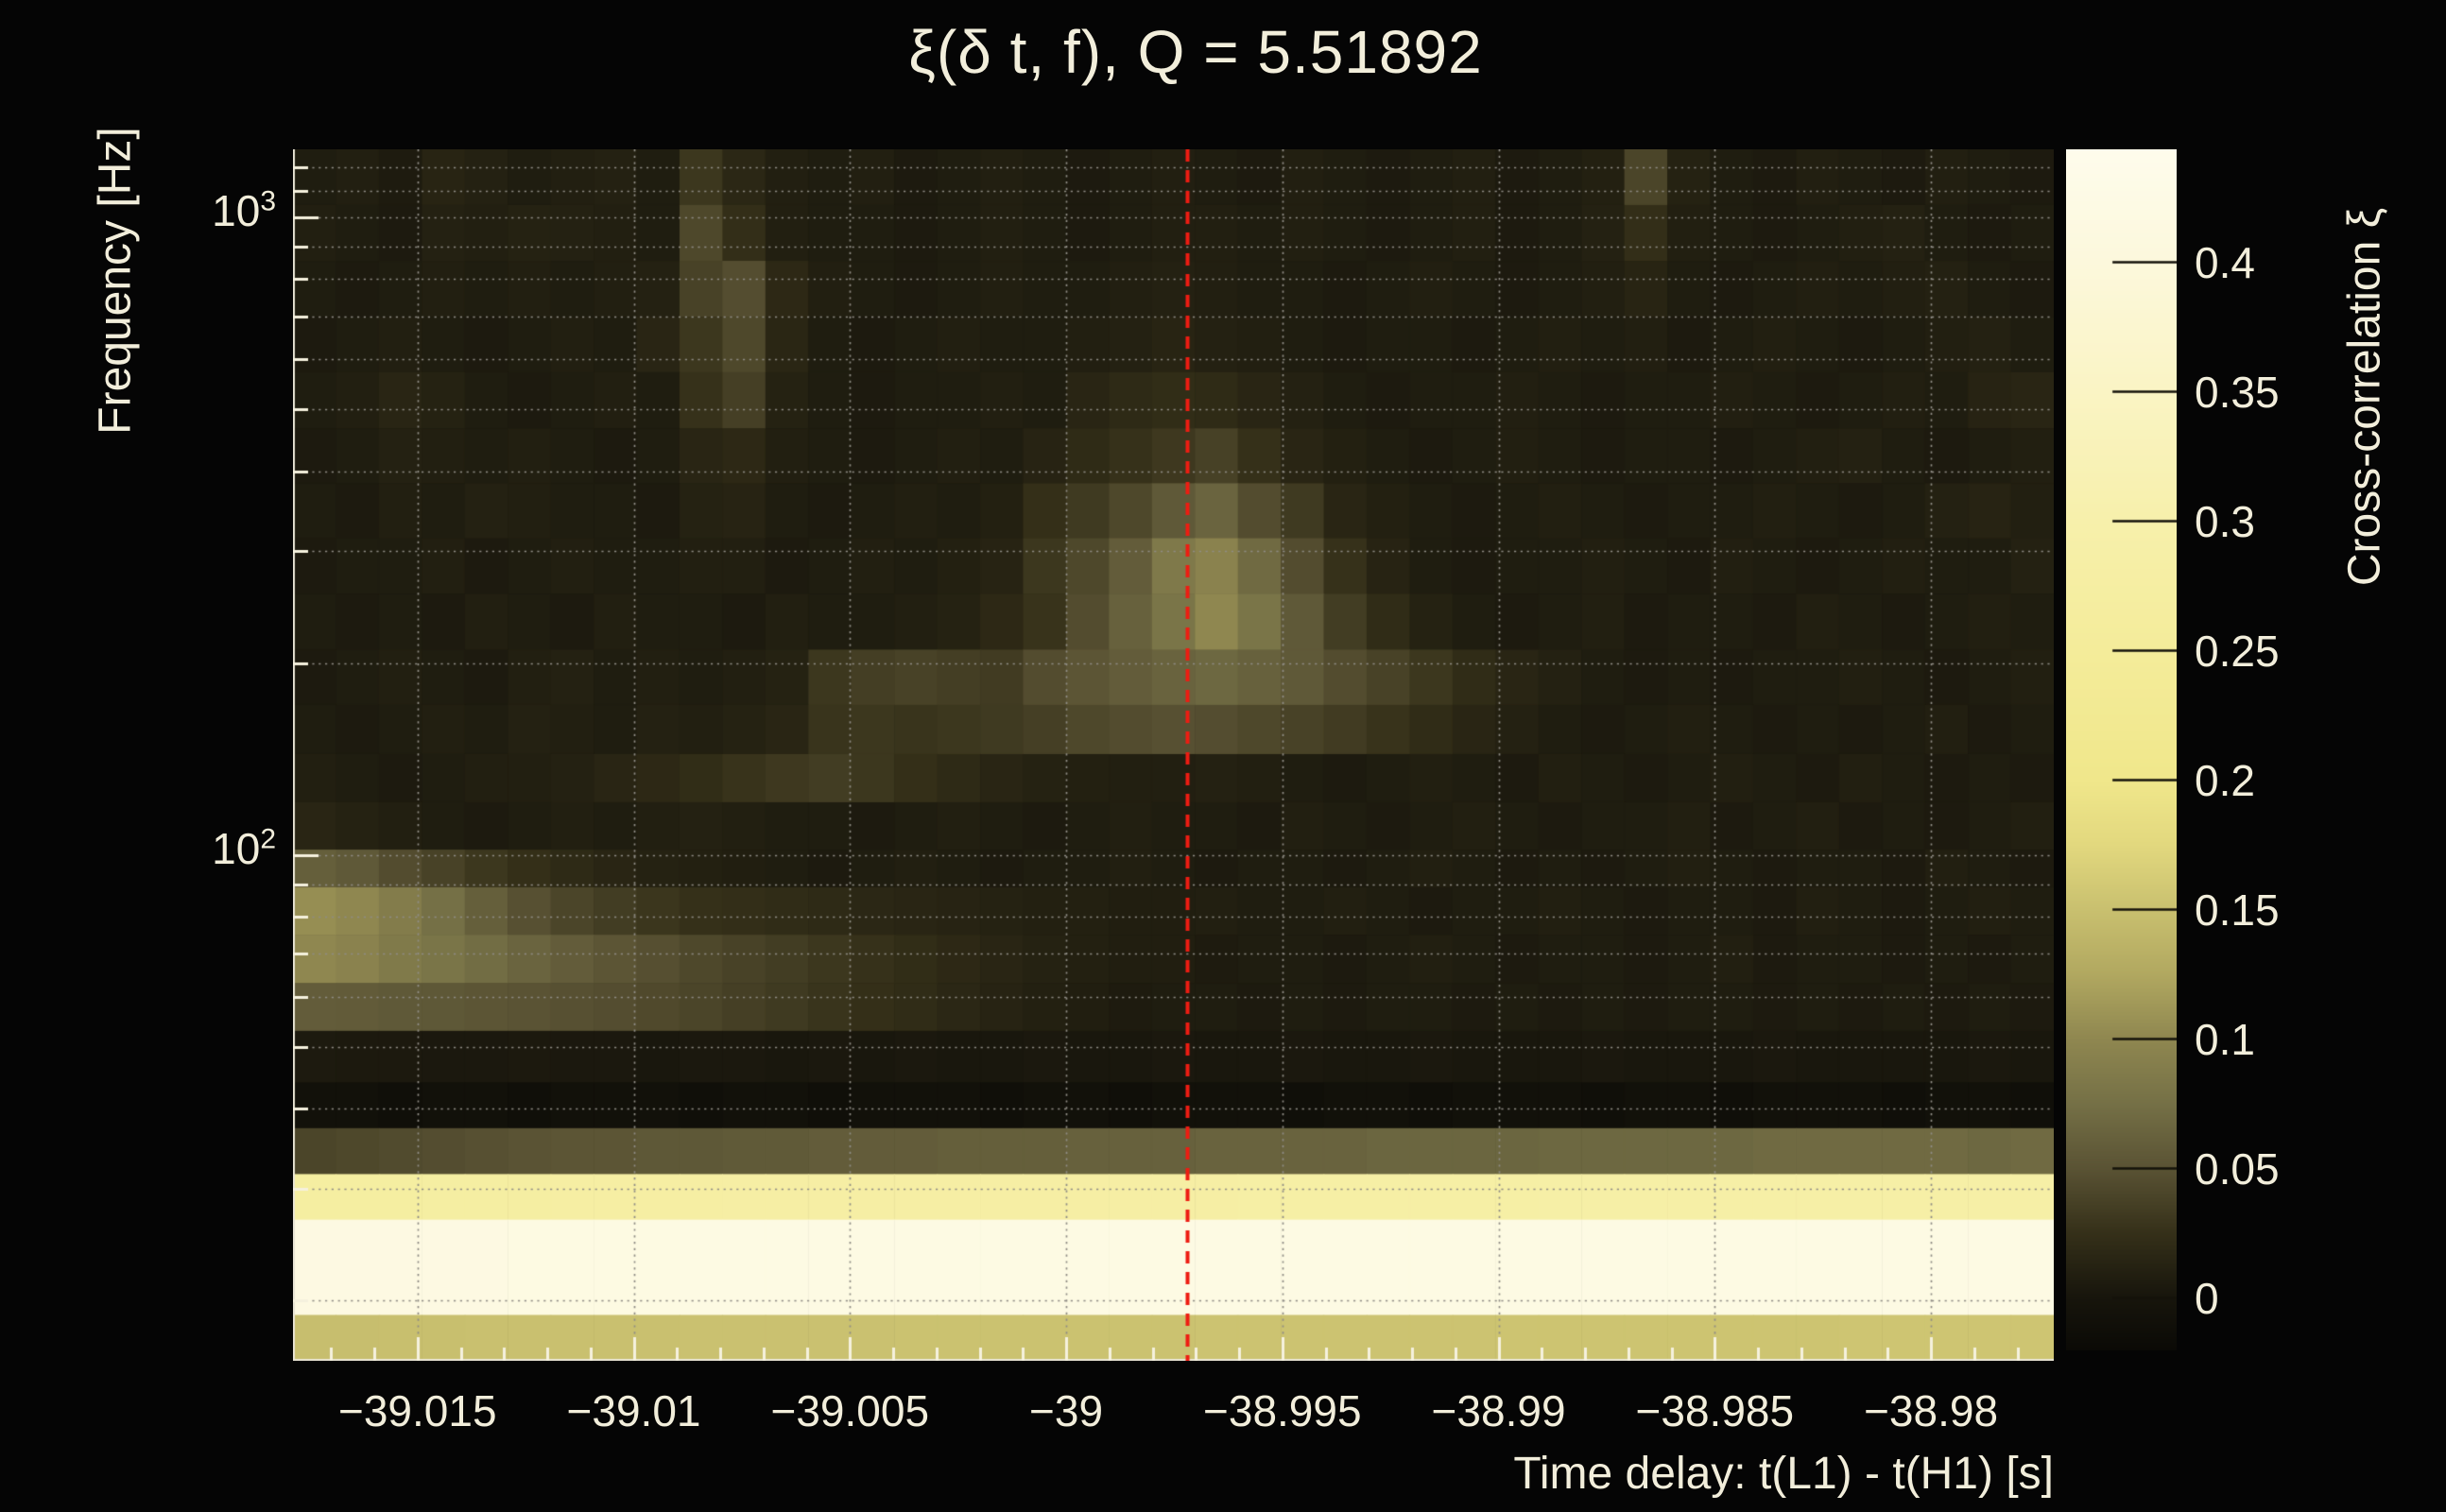 The width and height of the screenshot is (2446, 1512). Describe the element at coordinates (244, 848) in the screenshot. I see `y-tick-label: 102` at that location.